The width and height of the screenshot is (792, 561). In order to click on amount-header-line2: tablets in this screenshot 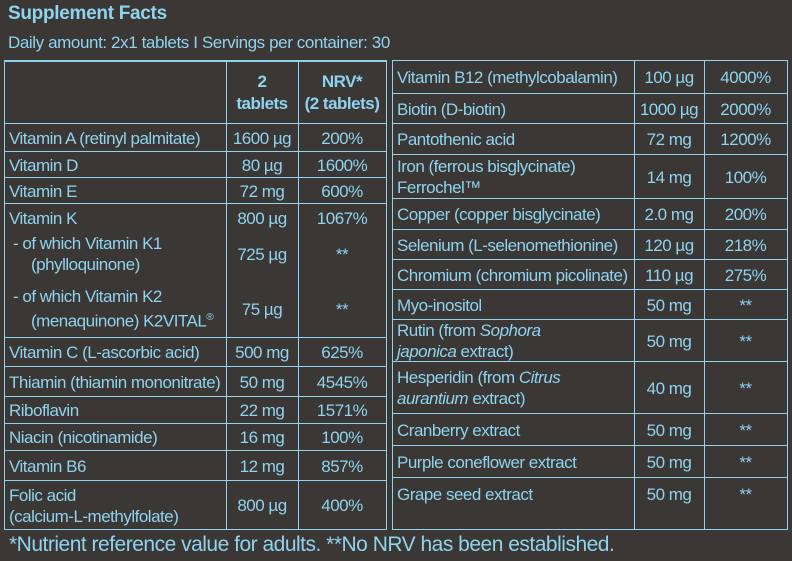, I will do `click(262, 103)`.